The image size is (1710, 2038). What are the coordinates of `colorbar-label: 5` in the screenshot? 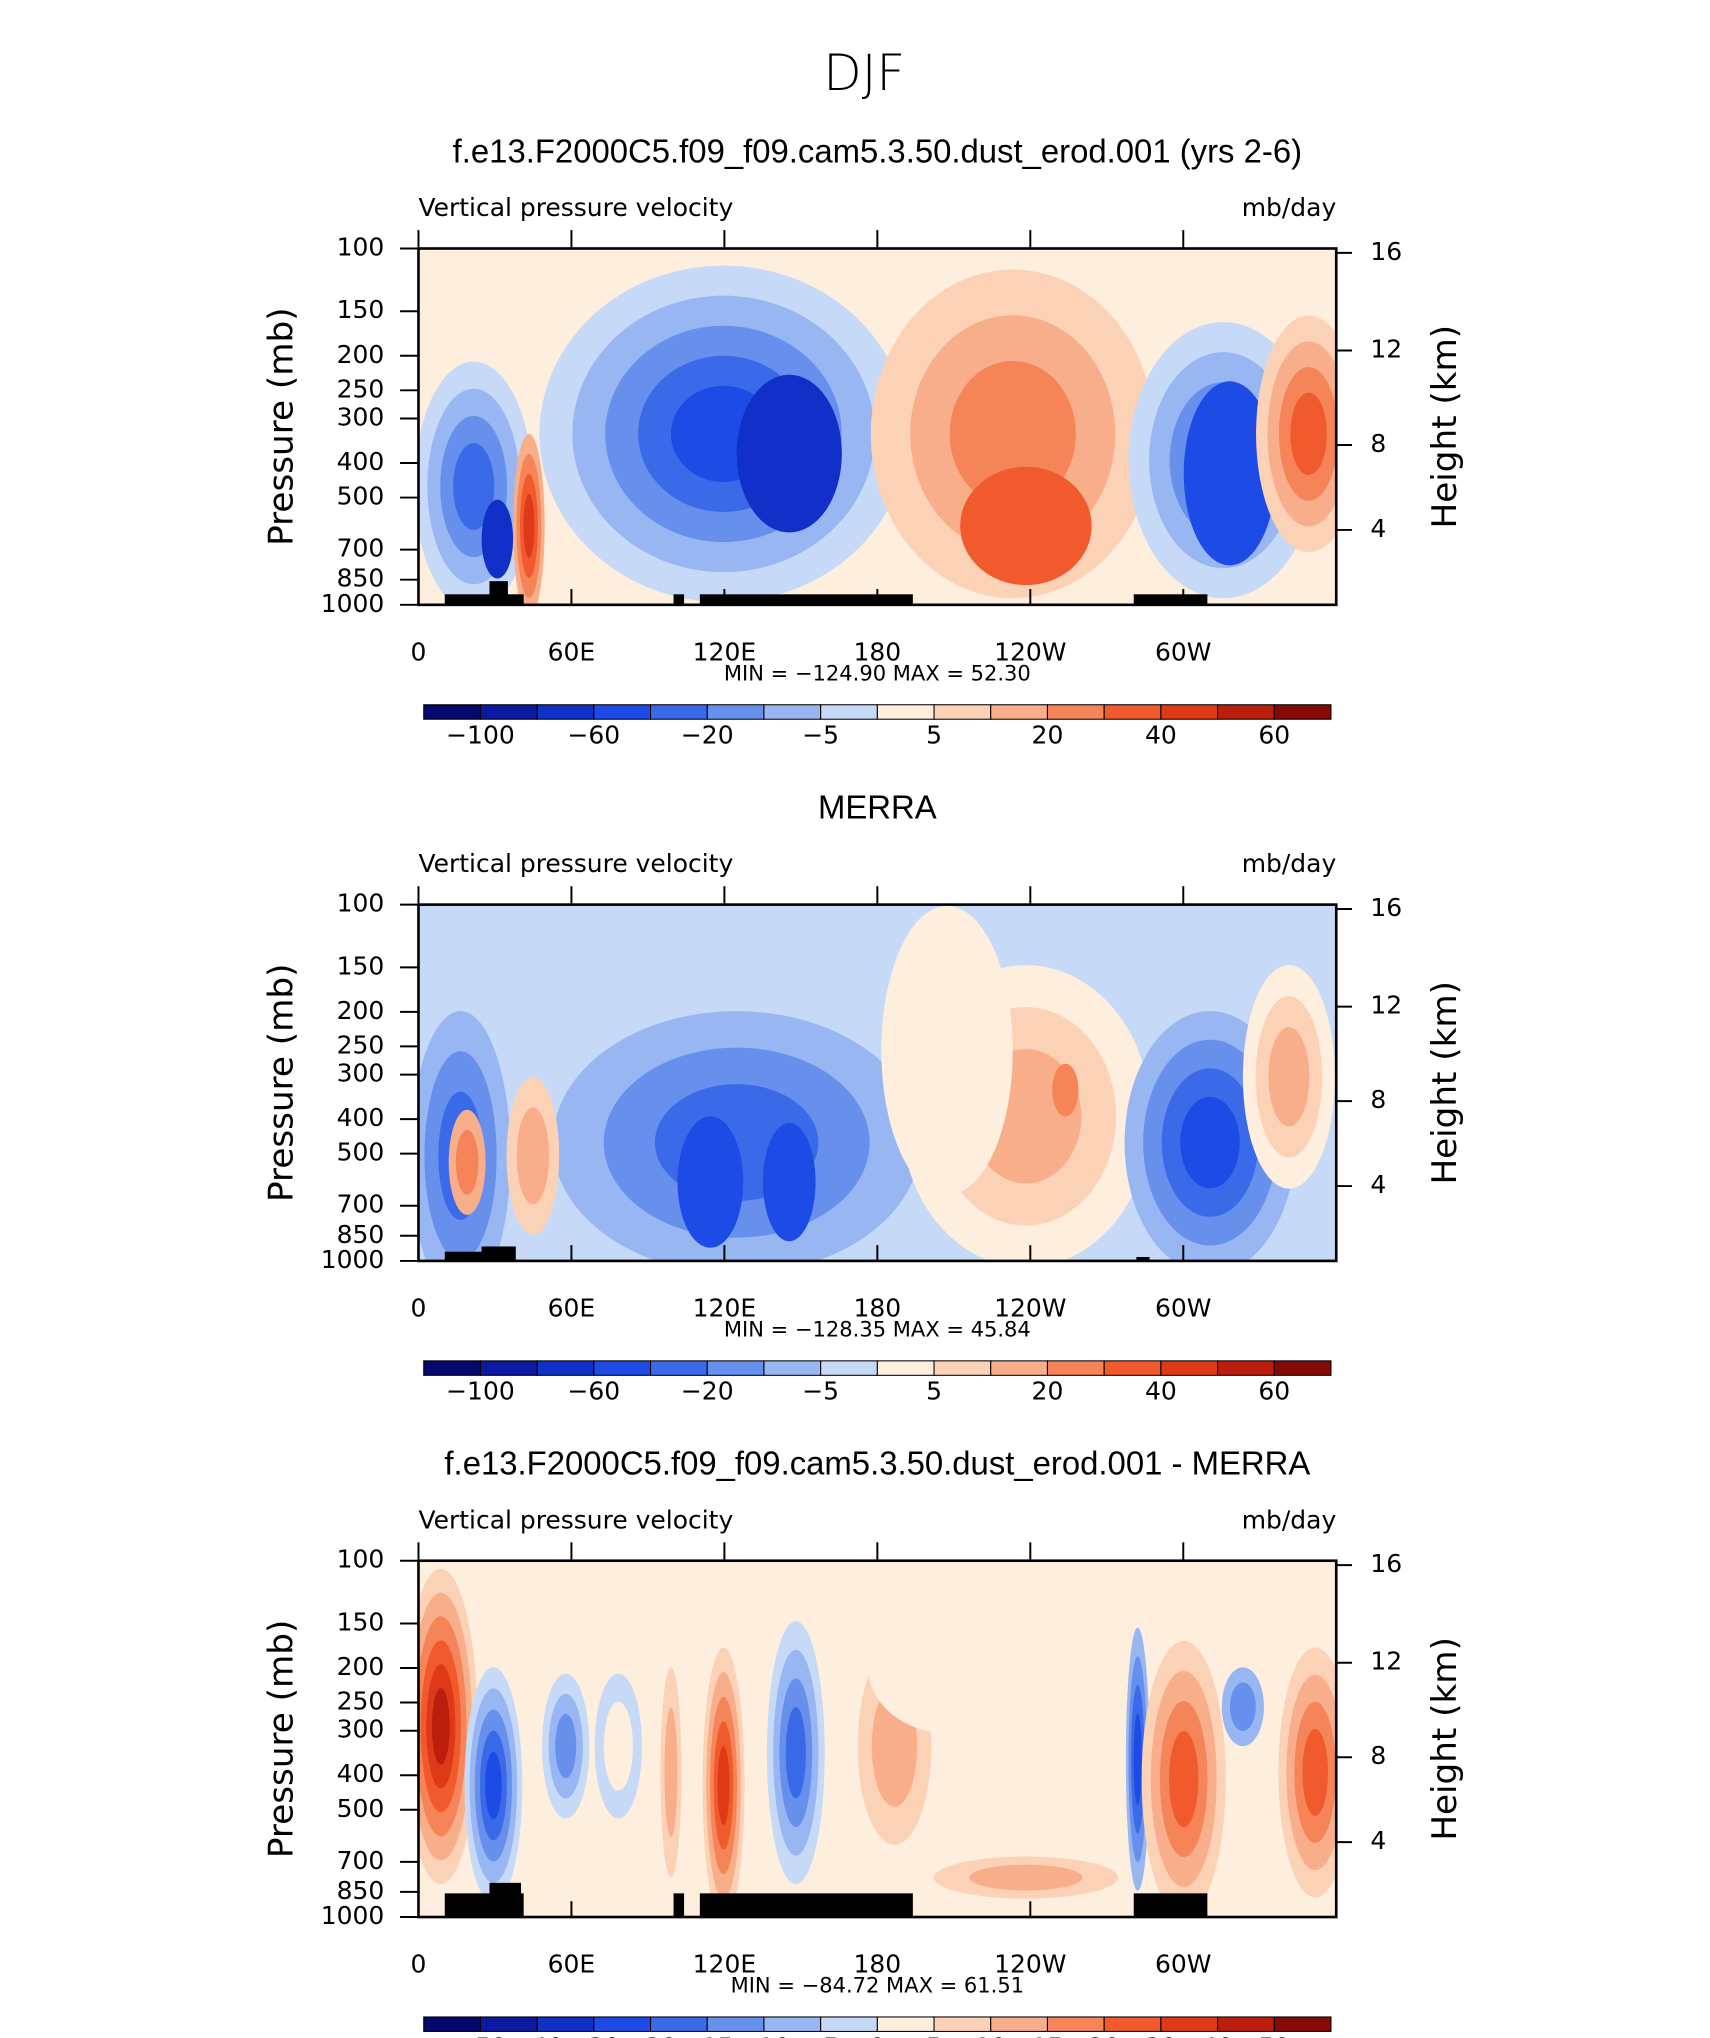 It's located at (934, 734).